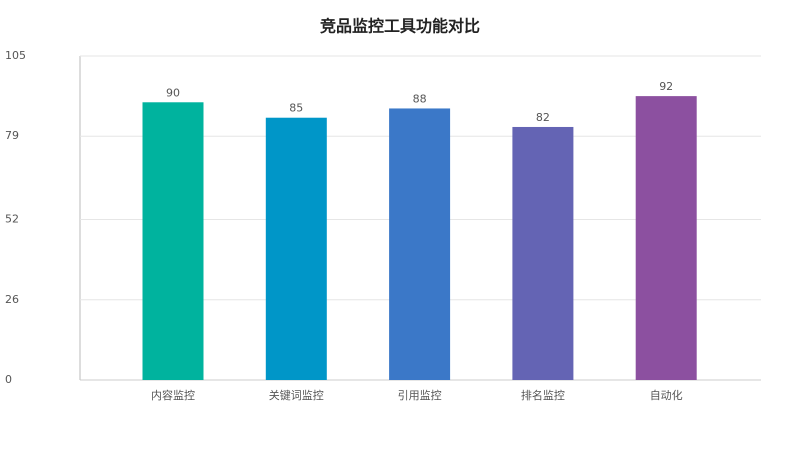 The height and width of the screenshot is (450, 800). What do you see at coordinates (296, 395) in the screenshot?
I see `x-tick-label: 关键词监控` at bounding box center [296, 395].